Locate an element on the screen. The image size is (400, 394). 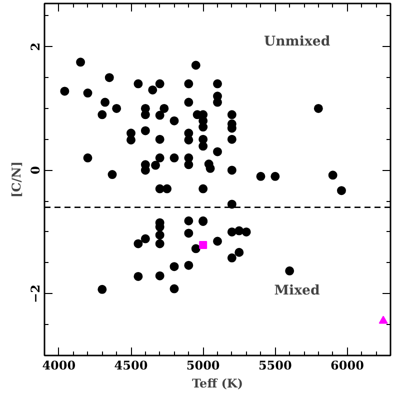
x-tick-label: 4500 is located at coordinates (131, 365).